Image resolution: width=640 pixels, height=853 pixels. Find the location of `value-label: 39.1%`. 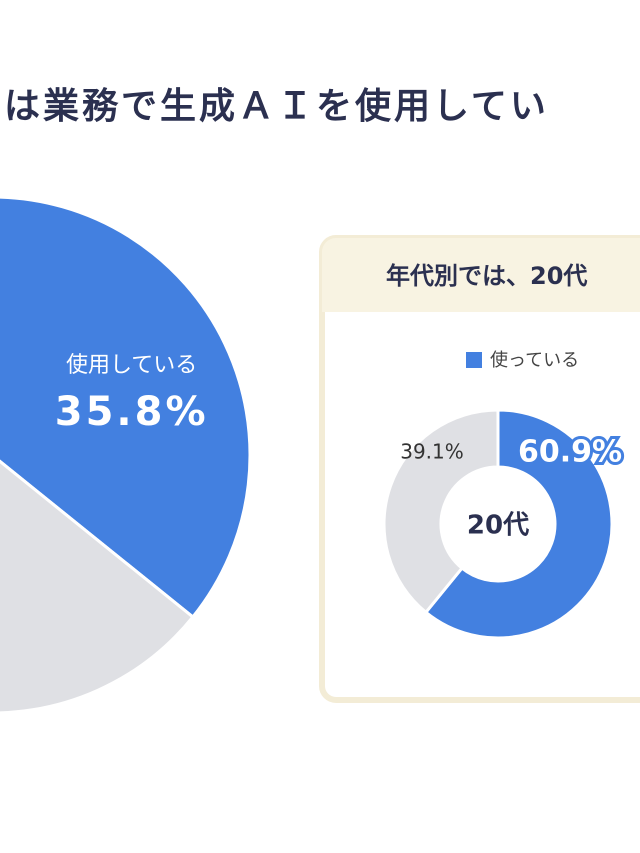

value-label: 39.1% is located at coordinates (432, 452).